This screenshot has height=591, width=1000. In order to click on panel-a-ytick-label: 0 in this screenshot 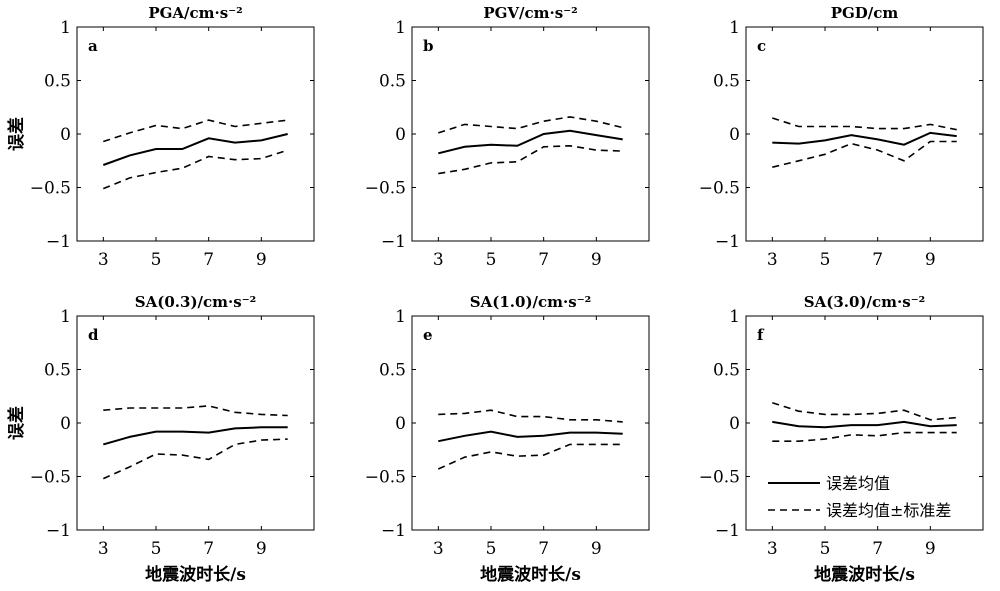, I will do `click(65, 135)`.